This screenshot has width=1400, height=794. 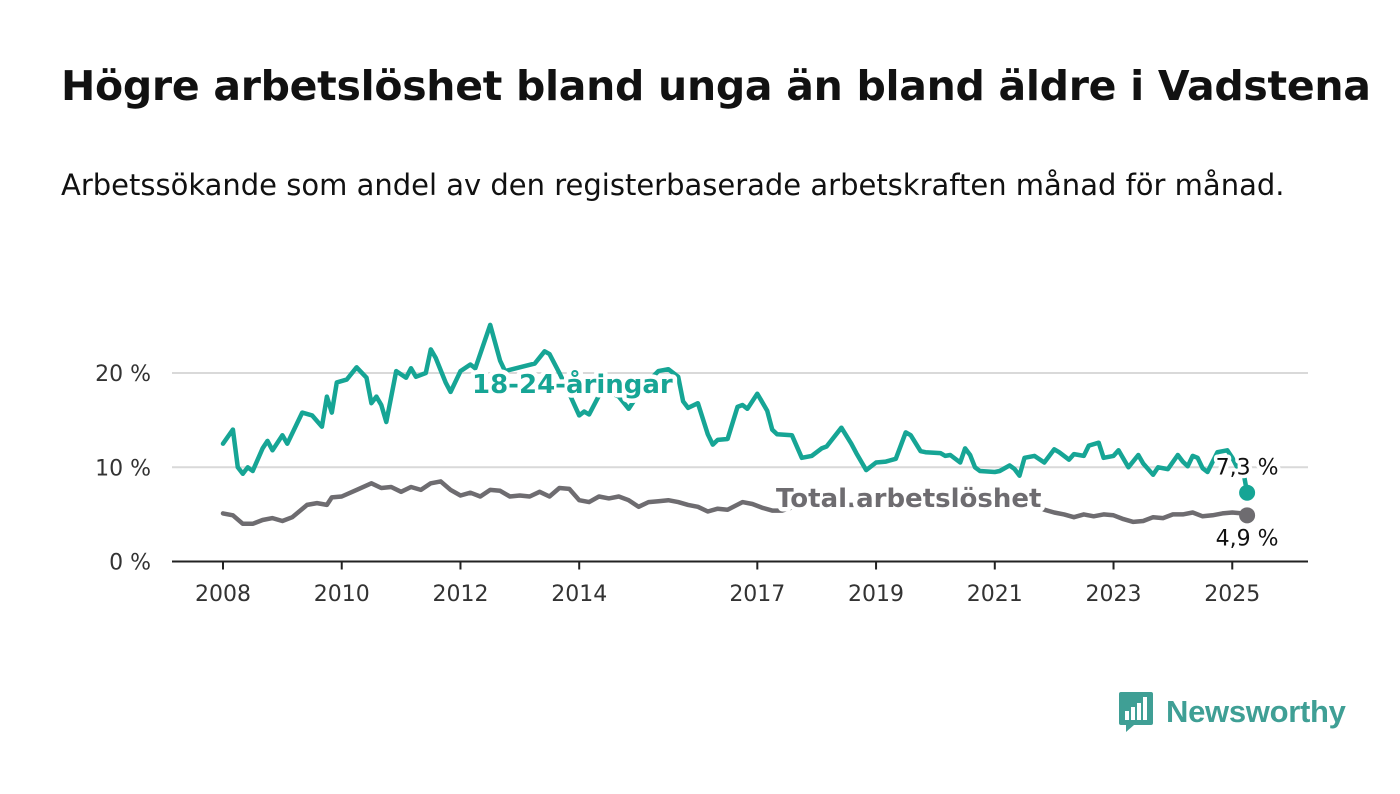 What do you see at coordinates (223, 594) in the screenshot?
I see `x-tick-label: 2008` at bounding box center [223, 594].